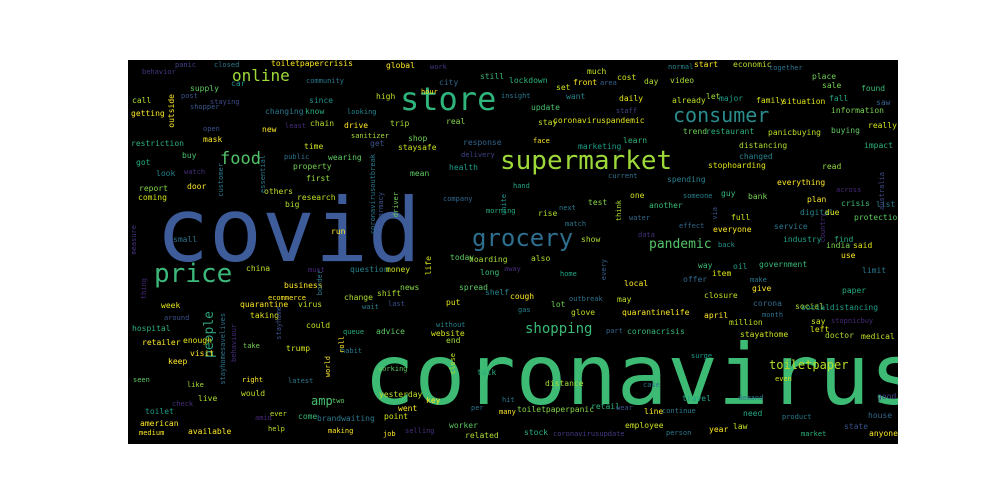 The height and width of the screenshot is (500, 1000). Describe the element at coordinates (463, 425) in the screenshot. I see `word-worker: worker` at that location.